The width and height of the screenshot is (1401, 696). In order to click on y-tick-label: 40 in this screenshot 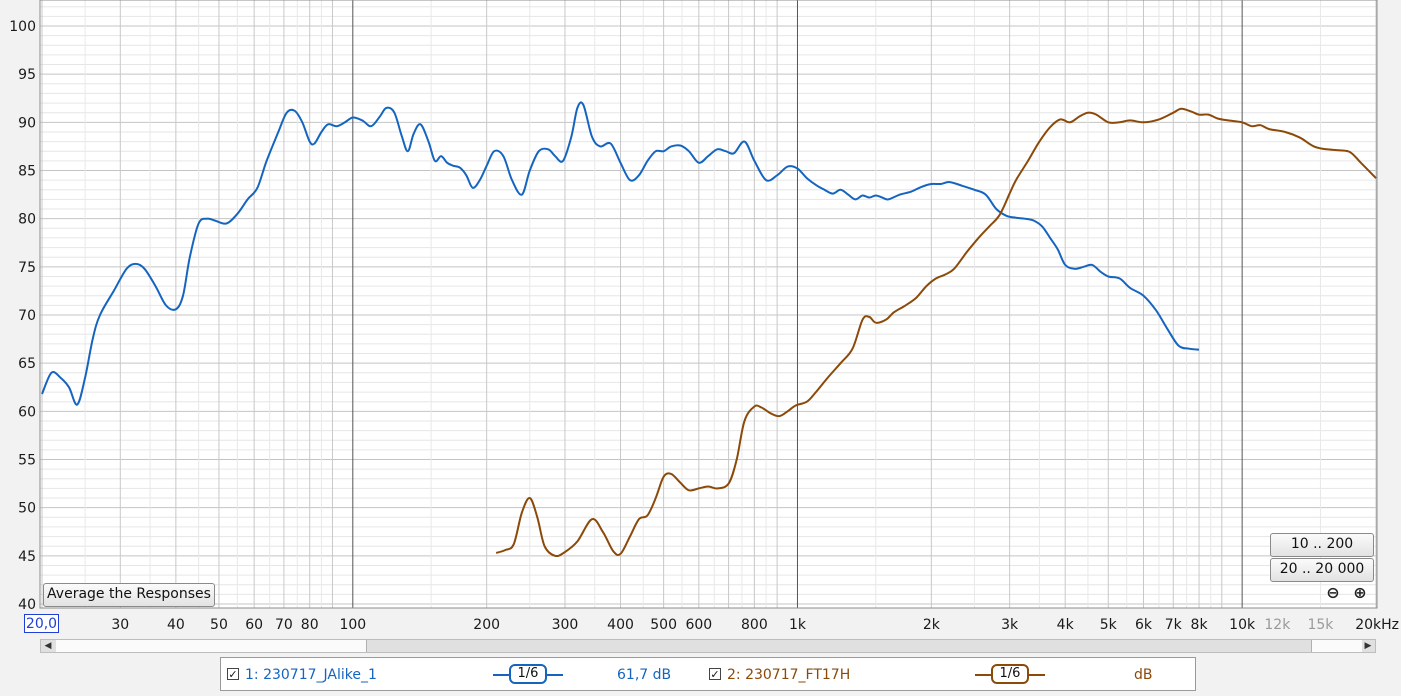, I will do `click(27, 605)`.